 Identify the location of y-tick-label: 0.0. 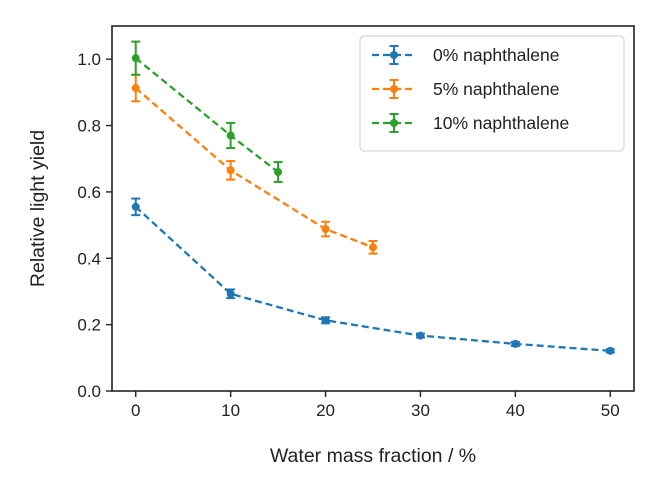
(89, 391).